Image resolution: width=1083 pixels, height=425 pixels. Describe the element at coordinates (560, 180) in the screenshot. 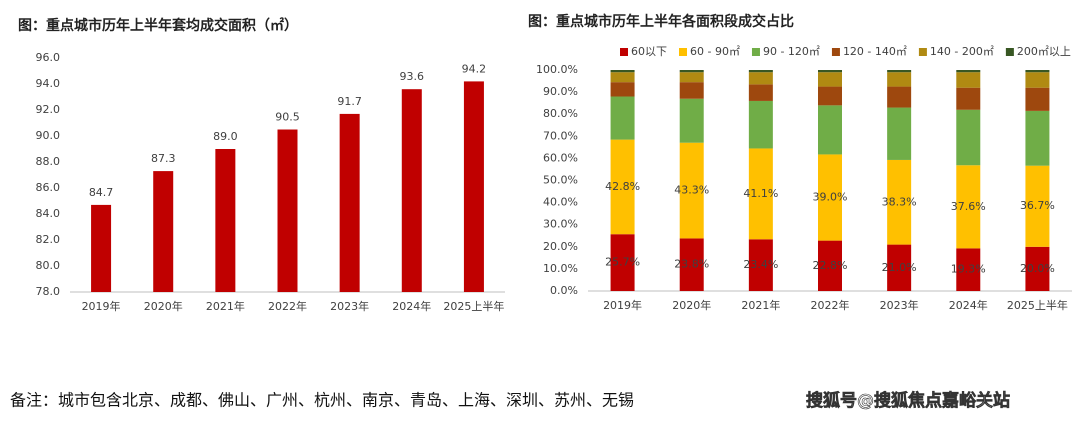

I see `y-tick-label: 50.0%` at that location.